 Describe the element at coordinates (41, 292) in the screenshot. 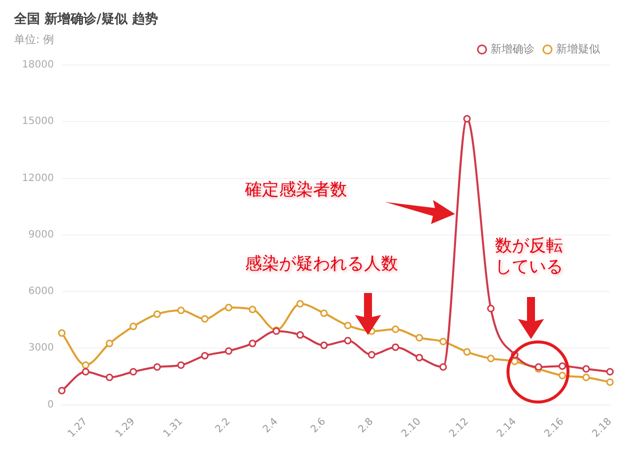

I see `y-tick-label: 6000` at that location.